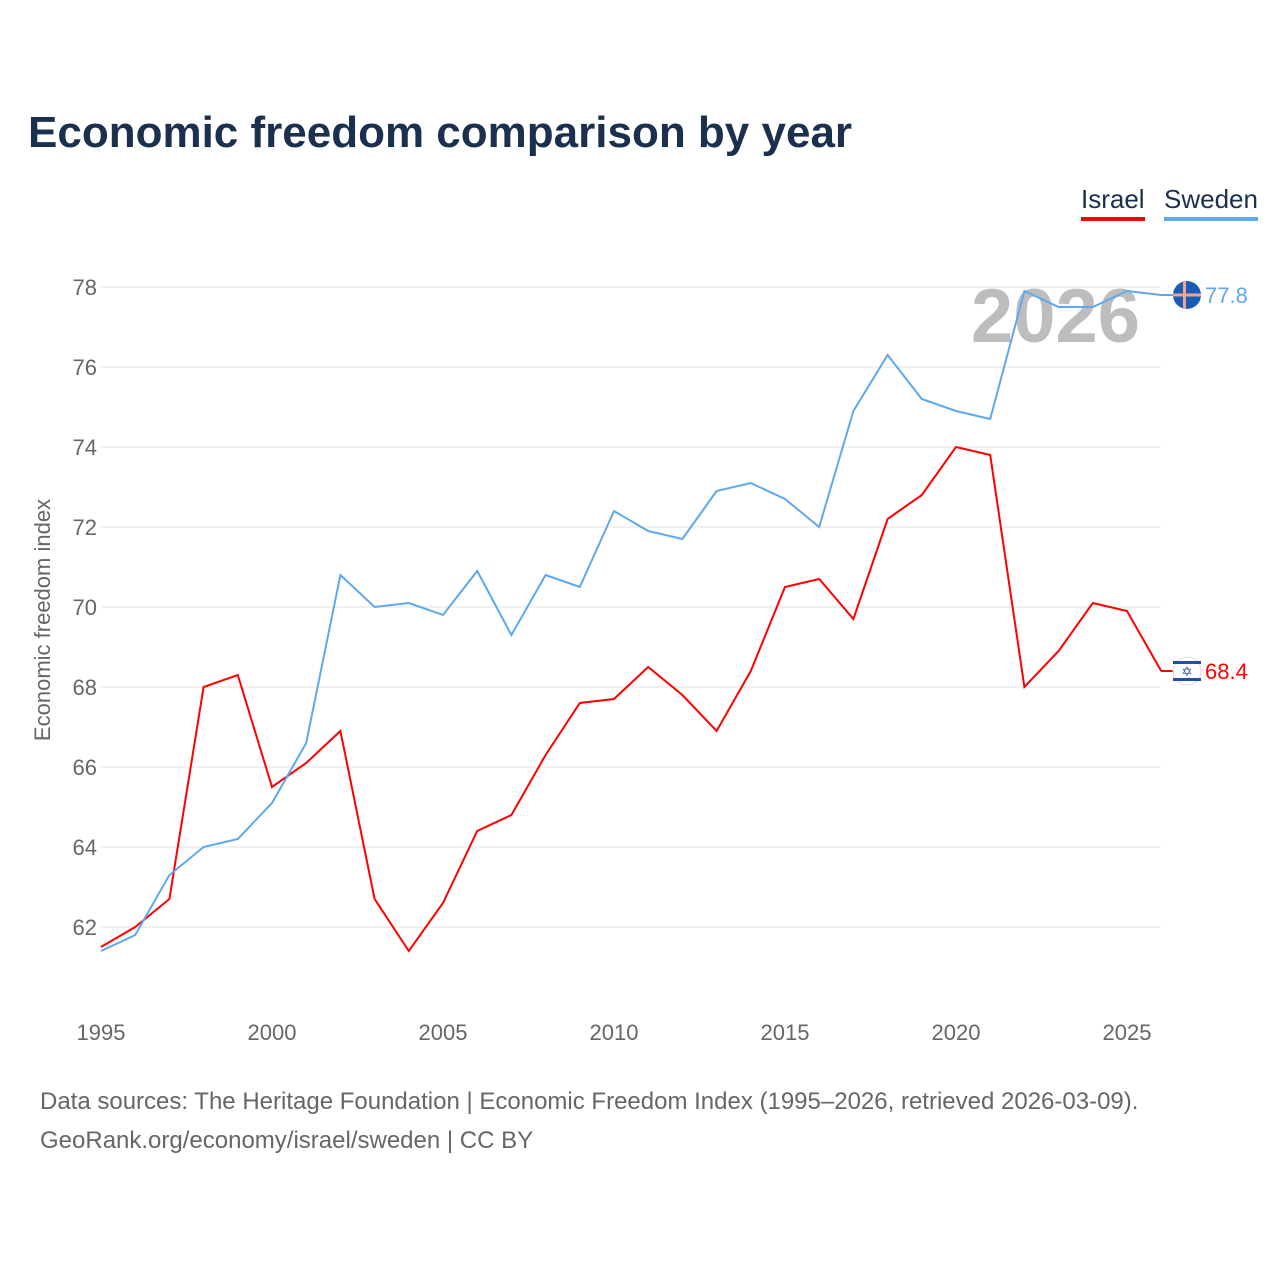 The height and width of the screenshot is (1280, 1280). I want to click on end-value-label-sweden: 77.8, so click(1226, 295).